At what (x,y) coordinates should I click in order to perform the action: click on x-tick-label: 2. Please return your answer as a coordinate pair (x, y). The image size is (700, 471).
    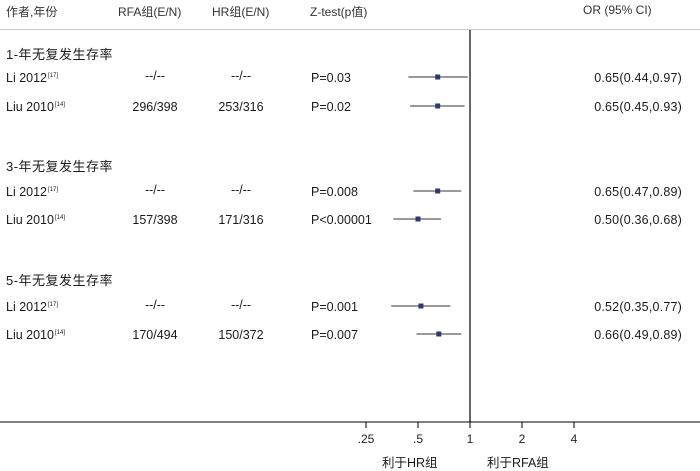
    Looking at the image, I should click on (522, 439).